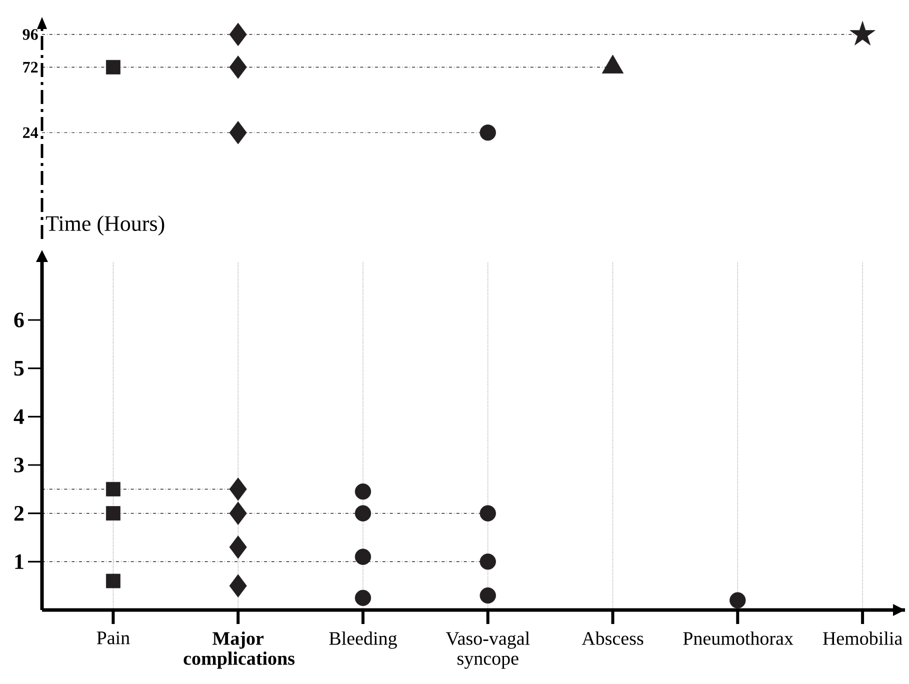  I want to click on y-tick-label: 24, so click(30, 132).